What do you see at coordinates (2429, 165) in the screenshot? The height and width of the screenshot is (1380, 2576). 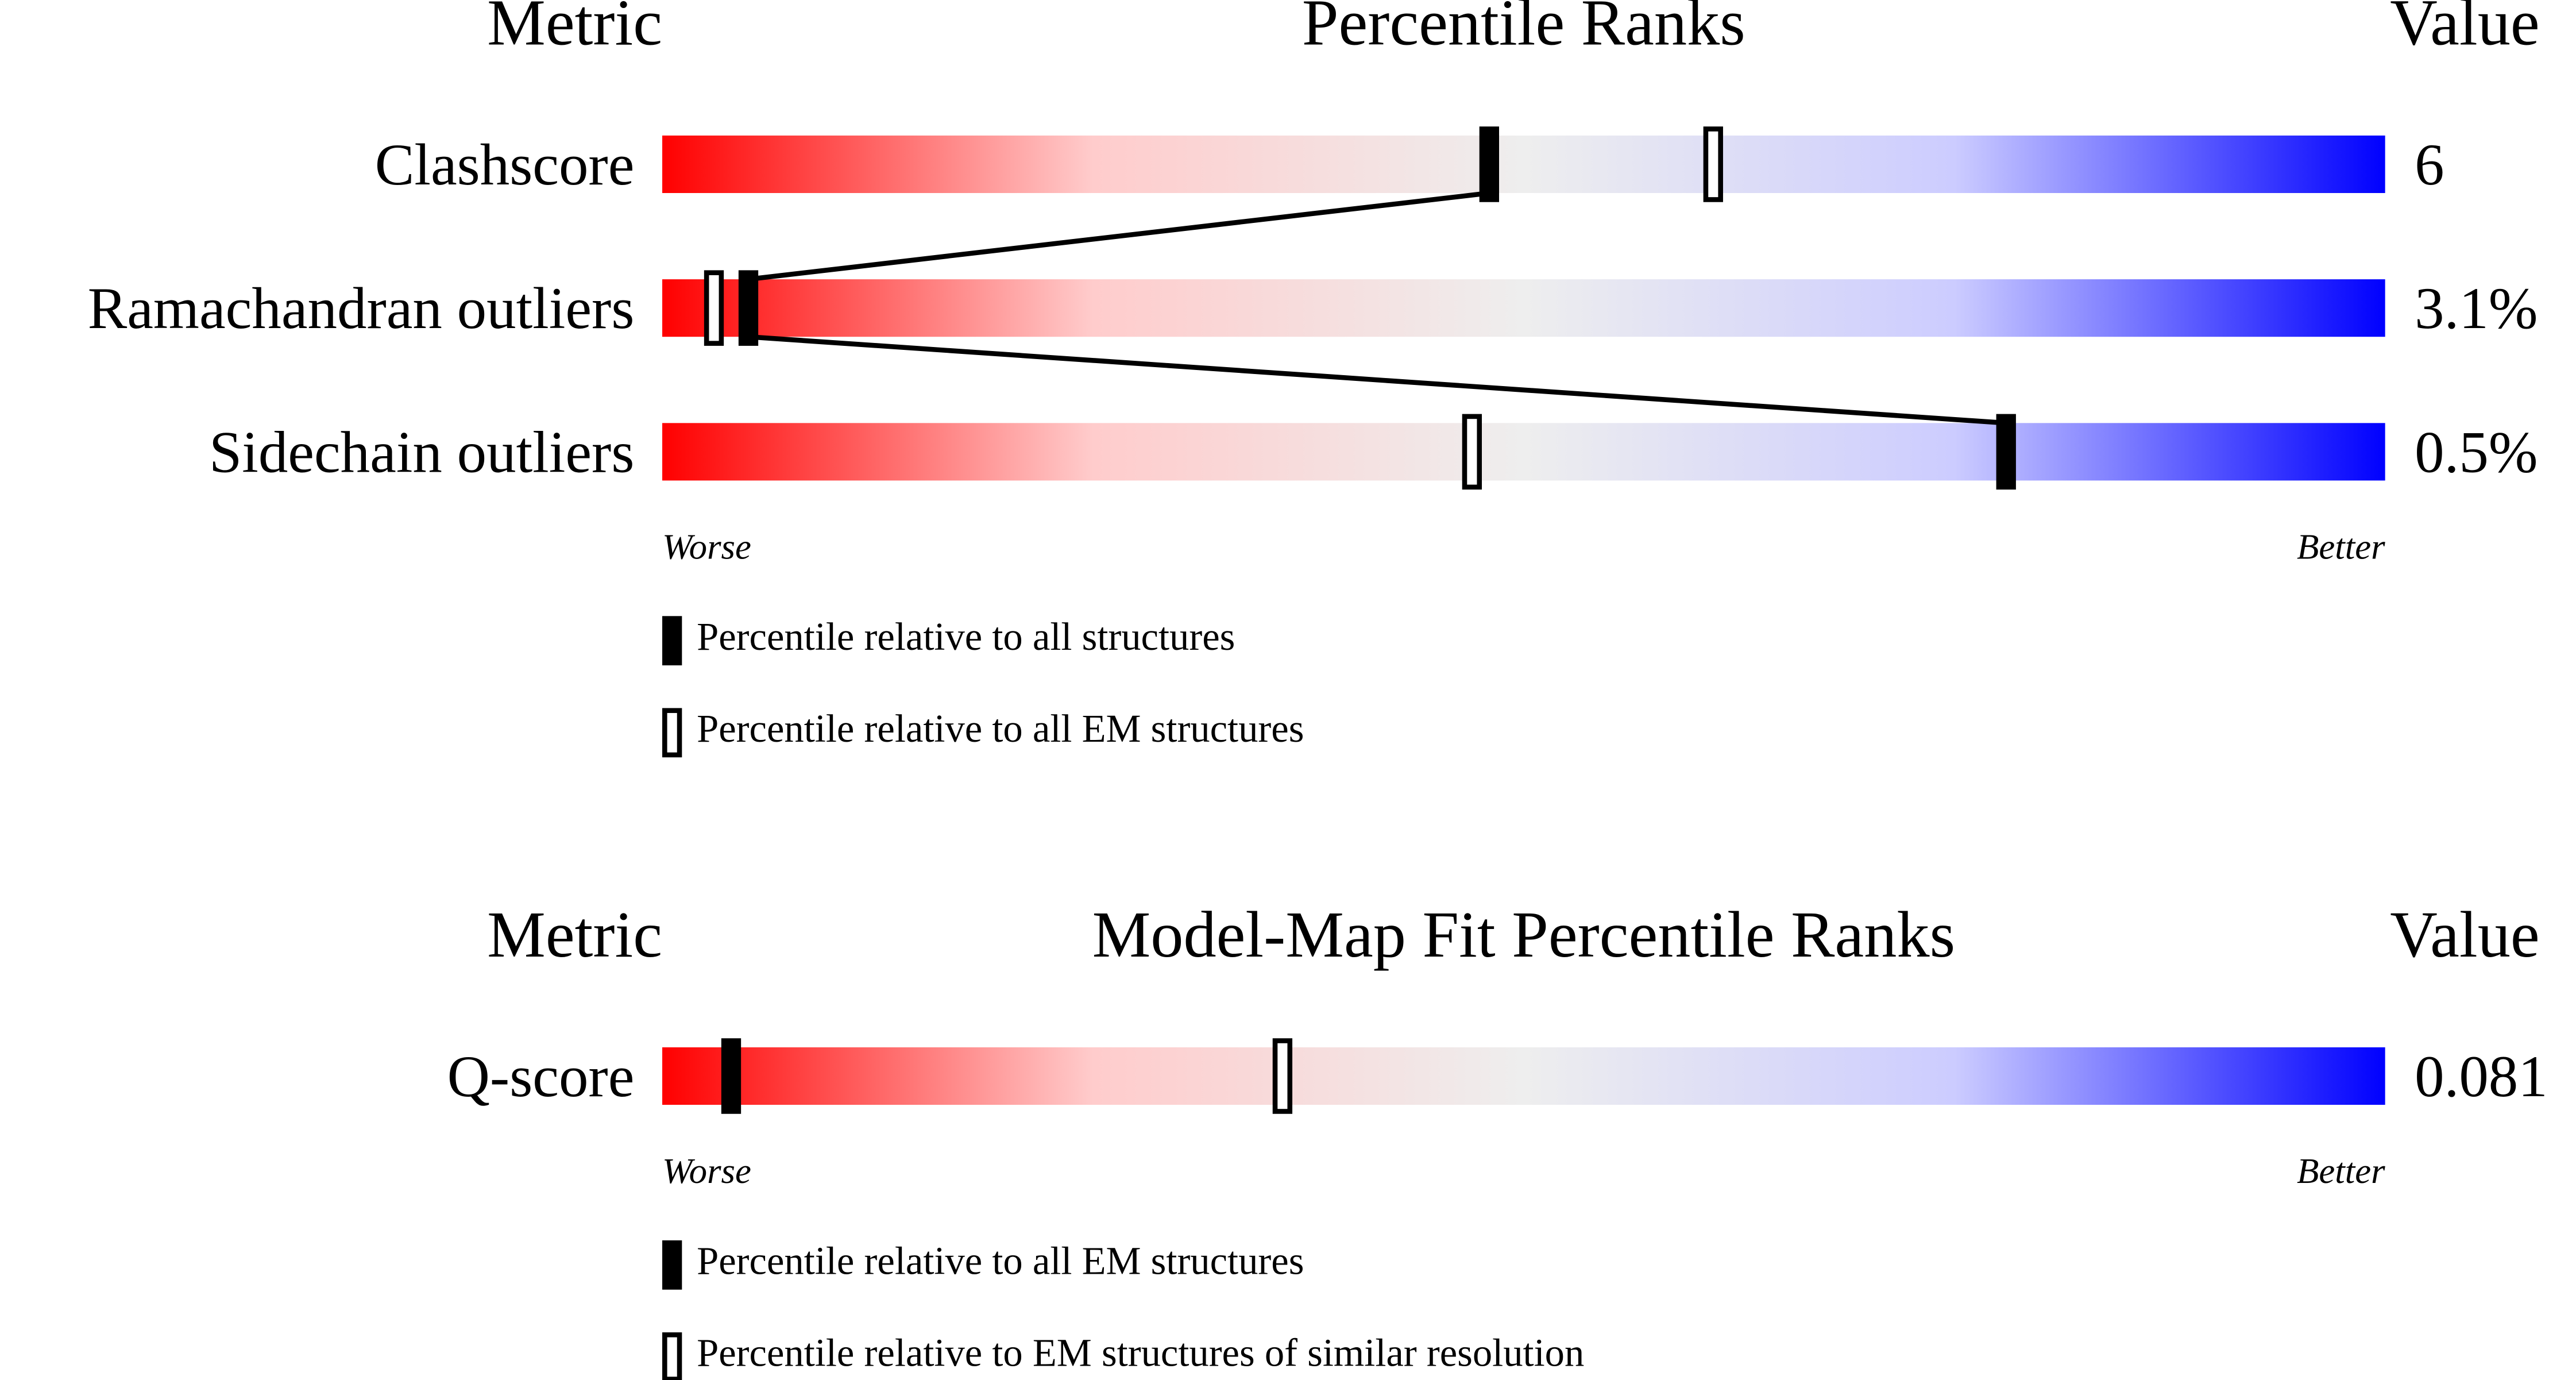 I see `metric-value: 6` at bounding box center [2429, 165].